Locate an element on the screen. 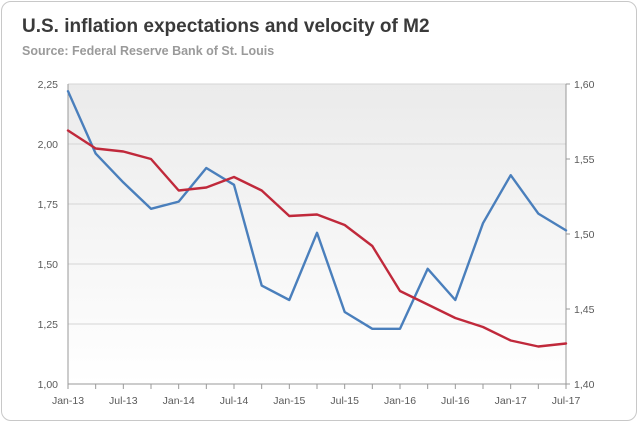 This screenshot has height=424, width=640. left-axis-tick-label: 2,00 is located at coordinates (48, 145).